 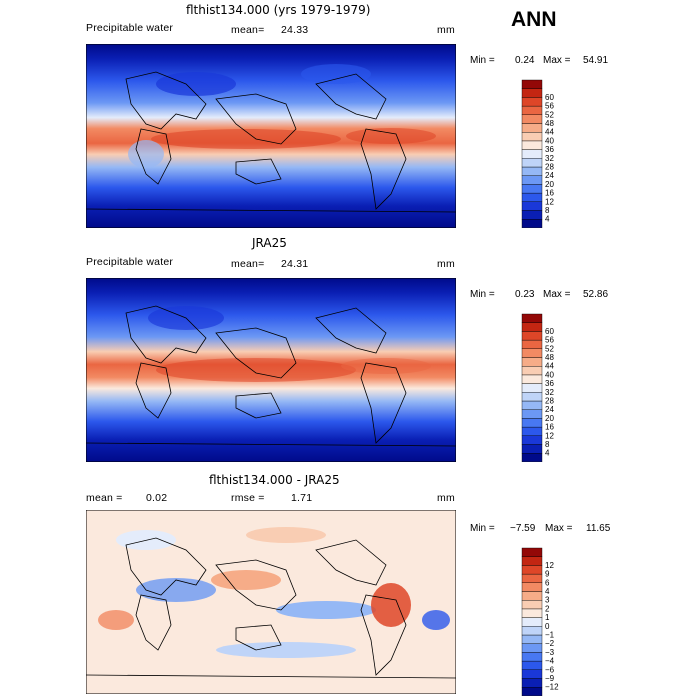 What do you see at coordinates (278, 10) in the screenshot?
I see `panel-title-model: flthist134.000 (yrs 1979-1979)` at bounding box center [278, 10].